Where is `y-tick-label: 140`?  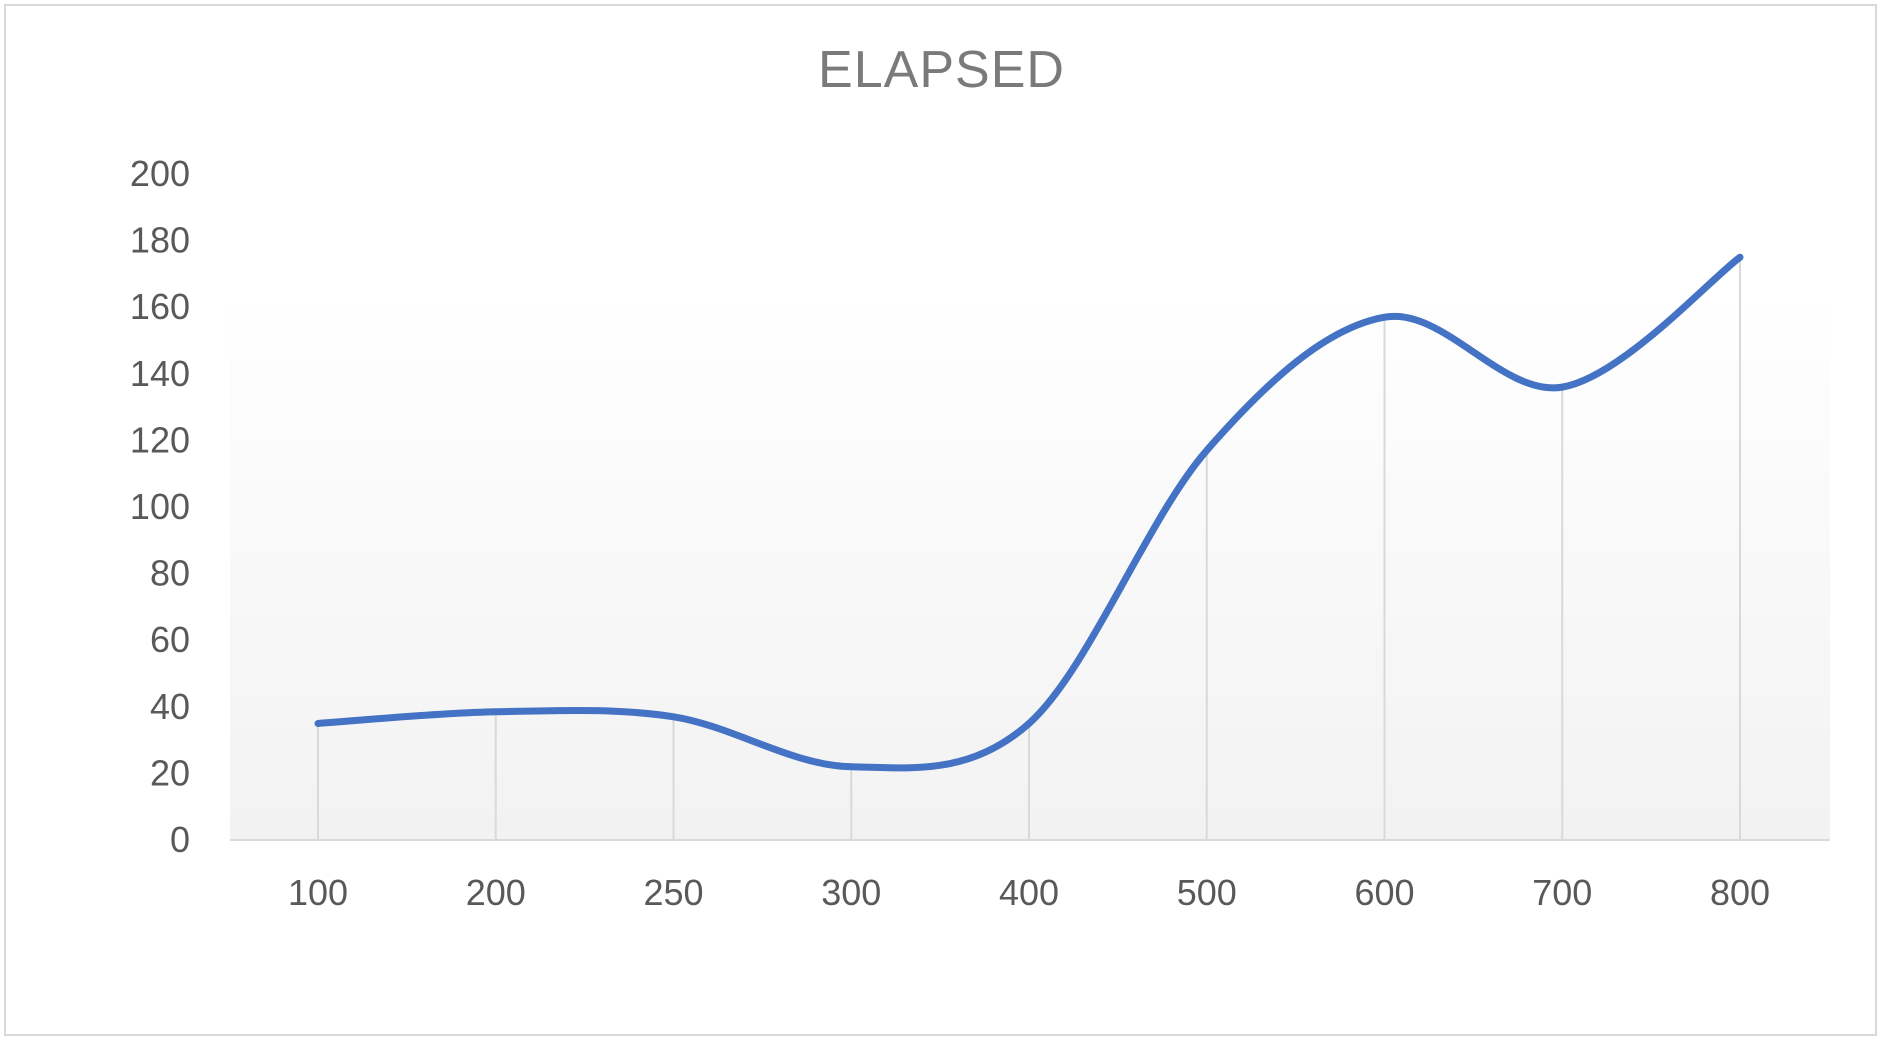
y-tick-label: 140 is located at coordinates (160, 373).